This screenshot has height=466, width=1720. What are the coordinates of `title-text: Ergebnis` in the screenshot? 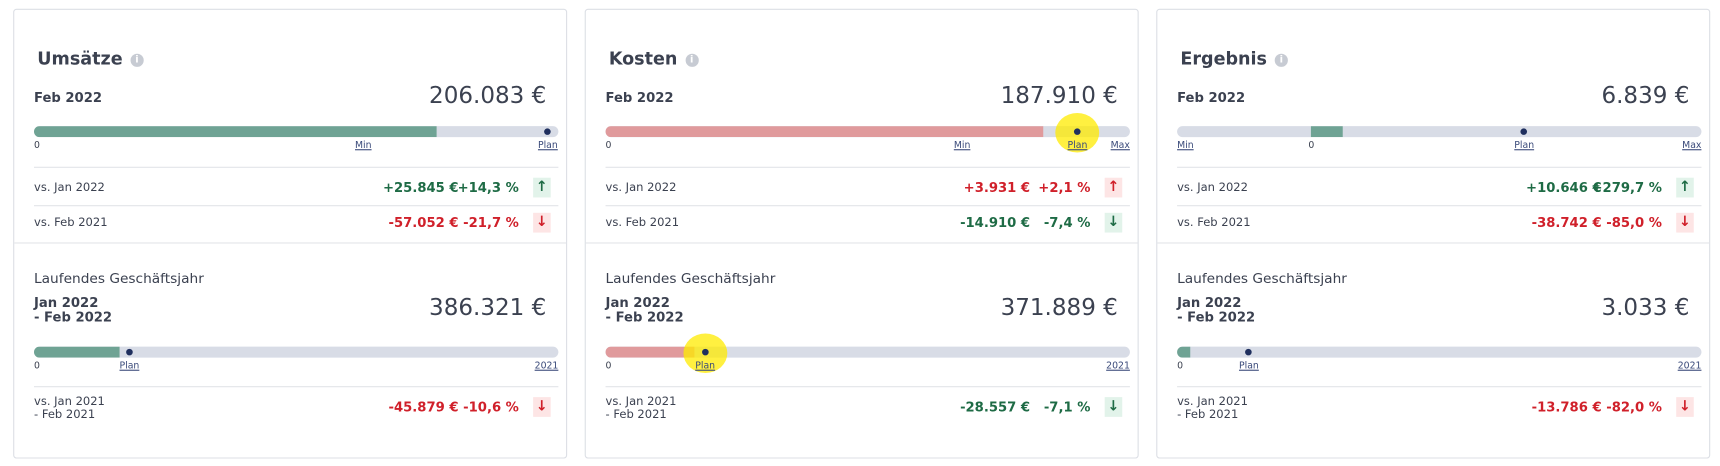 It's located at (1224, 59).